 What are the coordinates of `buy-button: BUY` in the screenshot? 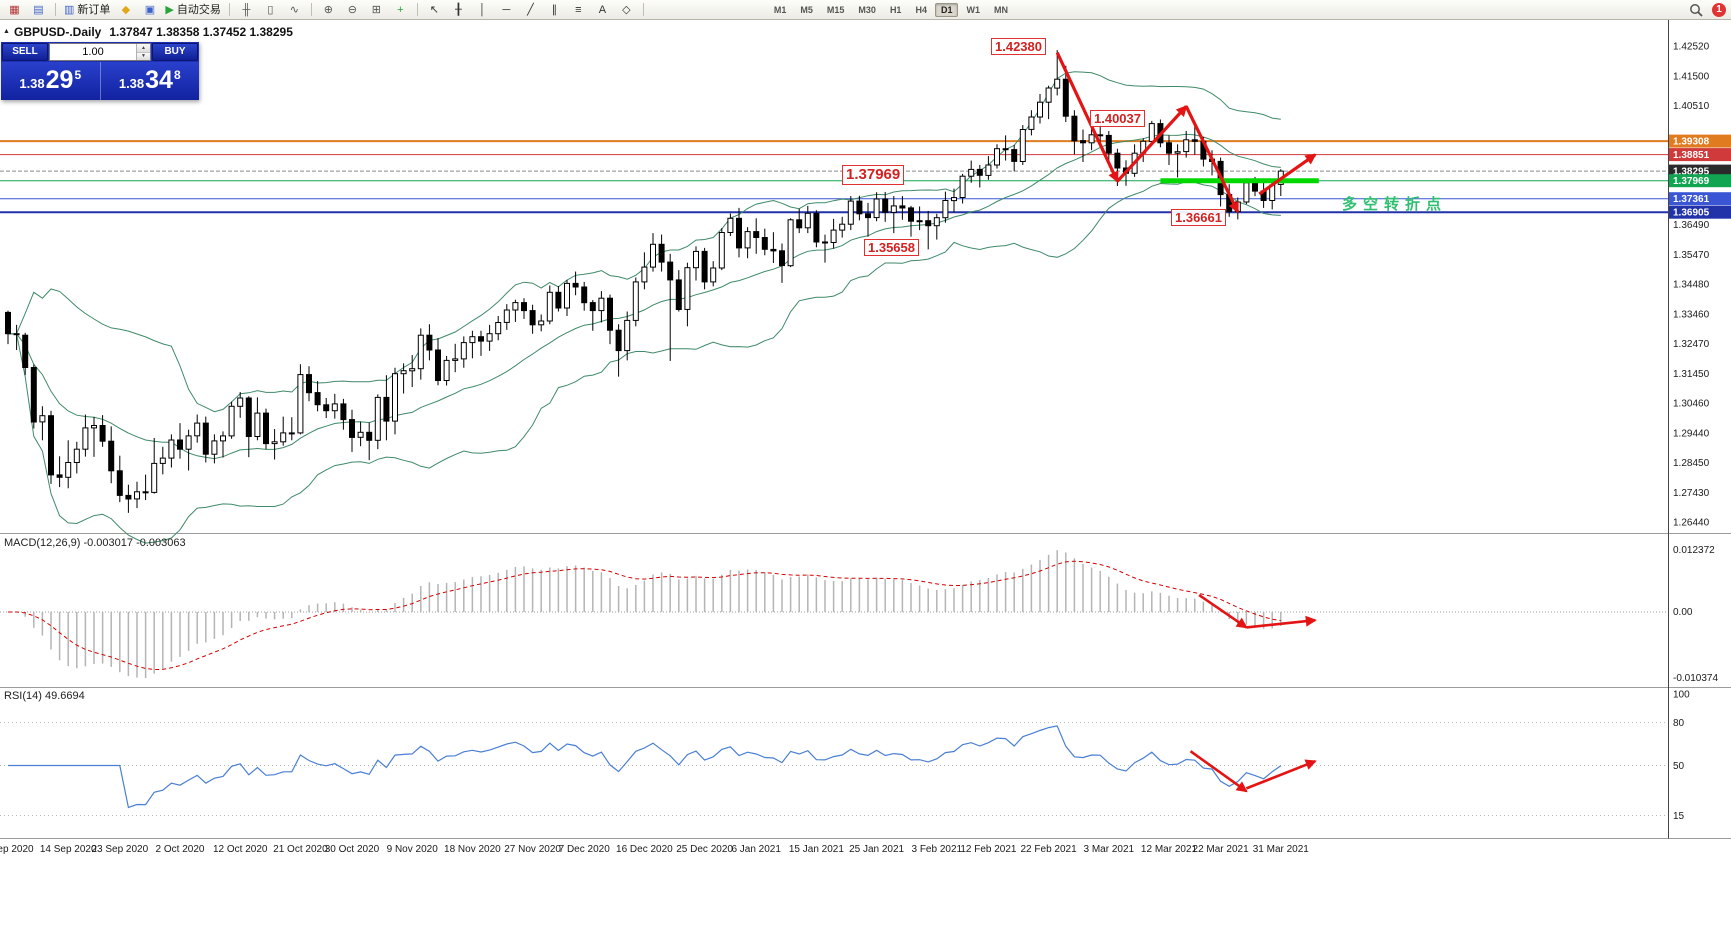 It's located at (175, 52).